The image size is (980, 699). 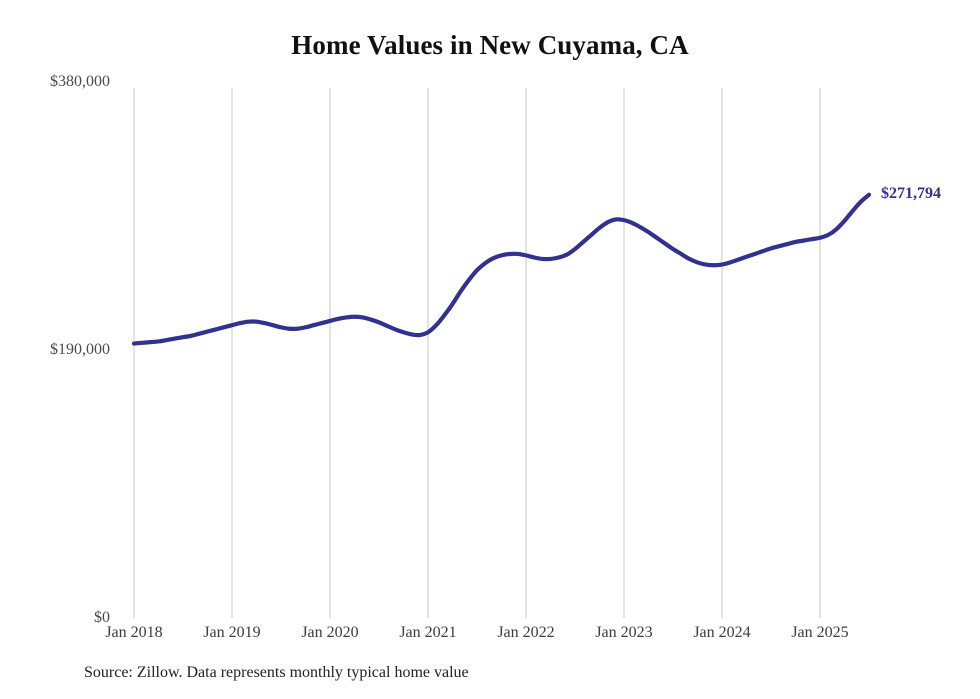 I want to click on x-tick-label-jan-2025: Jan 2025, so click(x=820, y=632).